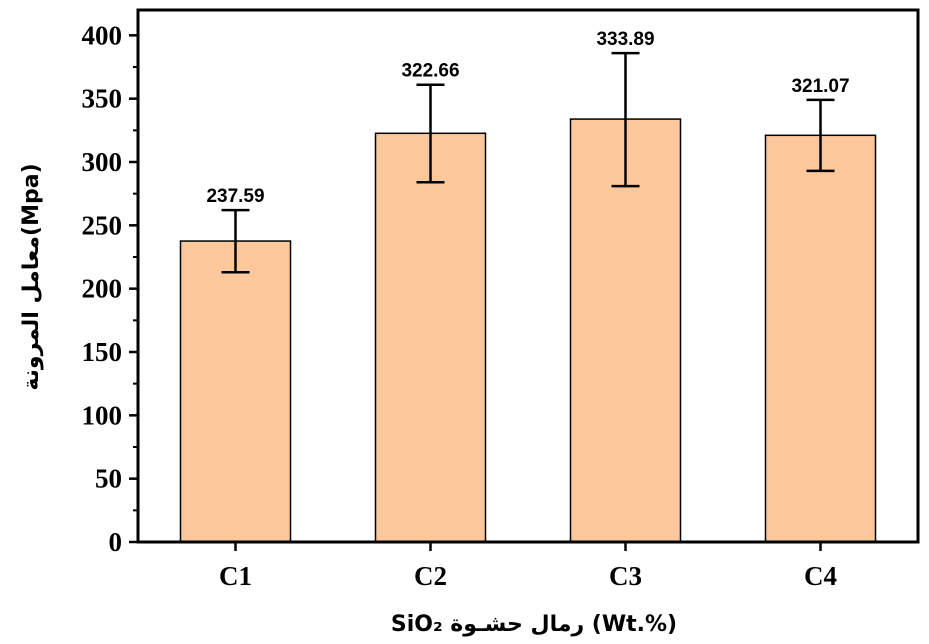 The height and width of the screenshot is (644, 929). I want to click on data-label-c2: 322.66, so click(430, 71).